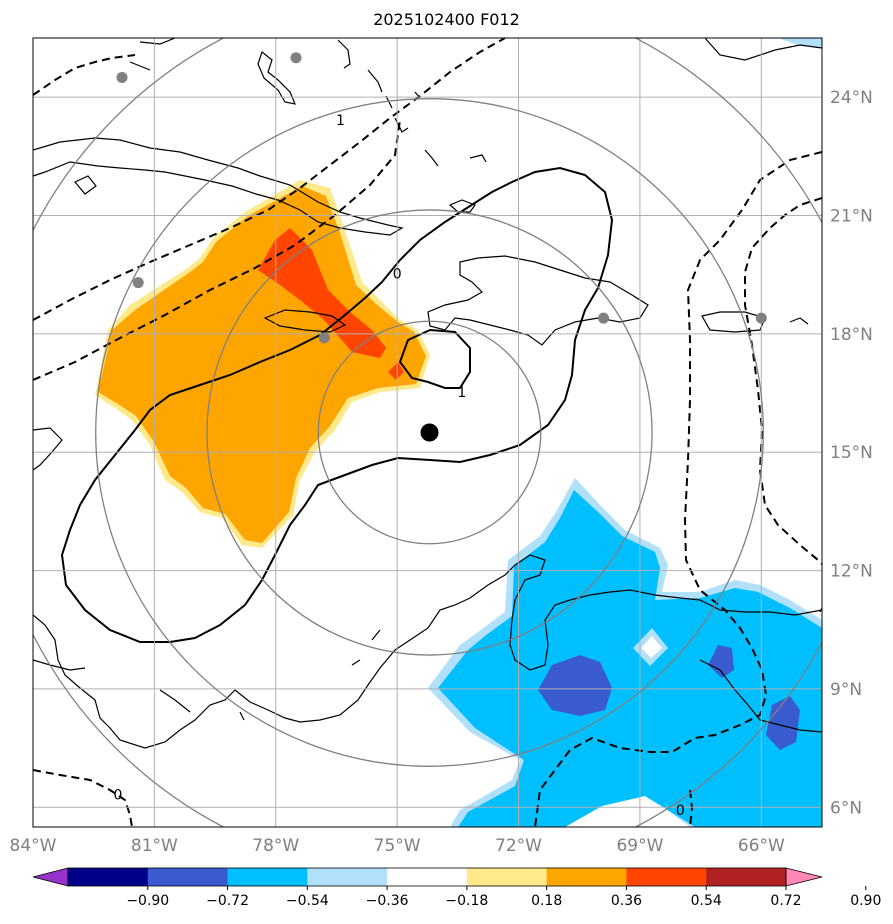 The image size is (893, 924). What do you see at coordinates (538, 300) in the screenshot?
I see `hispaniola-coastline` at bounding box center [538, 300].